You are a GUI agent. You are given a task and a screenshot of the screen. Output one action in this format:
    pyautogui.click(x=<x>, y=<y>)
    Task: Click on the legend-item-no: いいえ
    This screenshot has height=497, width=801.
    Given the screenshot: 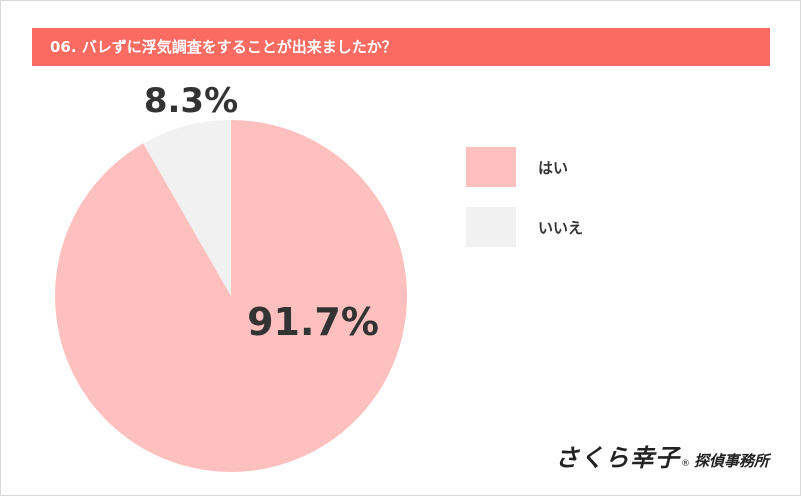 What is the action you would take?
    pyautogui.click(x=524, y=227)
    